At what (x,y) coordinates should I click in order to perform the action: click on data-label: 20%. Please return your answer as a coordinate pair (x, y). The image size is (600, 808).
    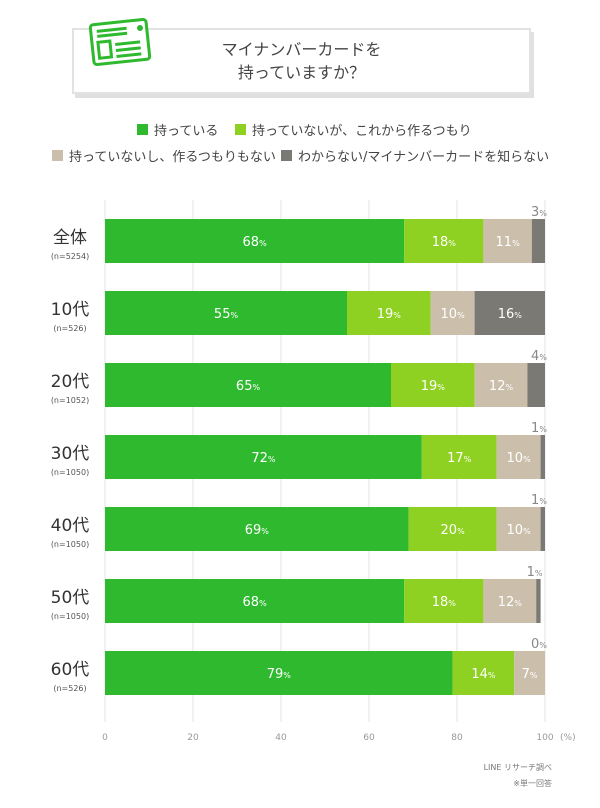
    Looking at the image, I should click on (453, 530).